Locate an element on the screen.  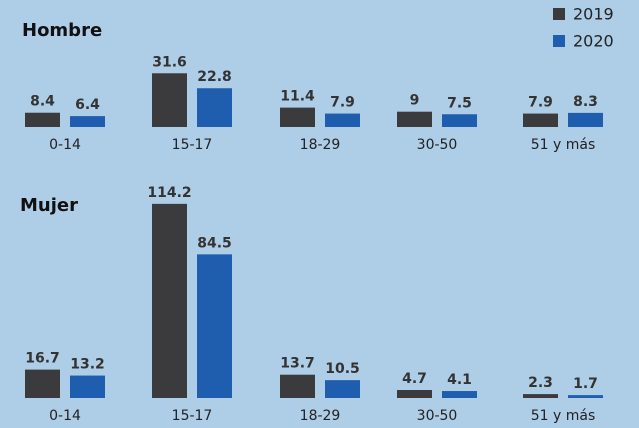
data-label: 13.7 is located at coordinates (297, 364).